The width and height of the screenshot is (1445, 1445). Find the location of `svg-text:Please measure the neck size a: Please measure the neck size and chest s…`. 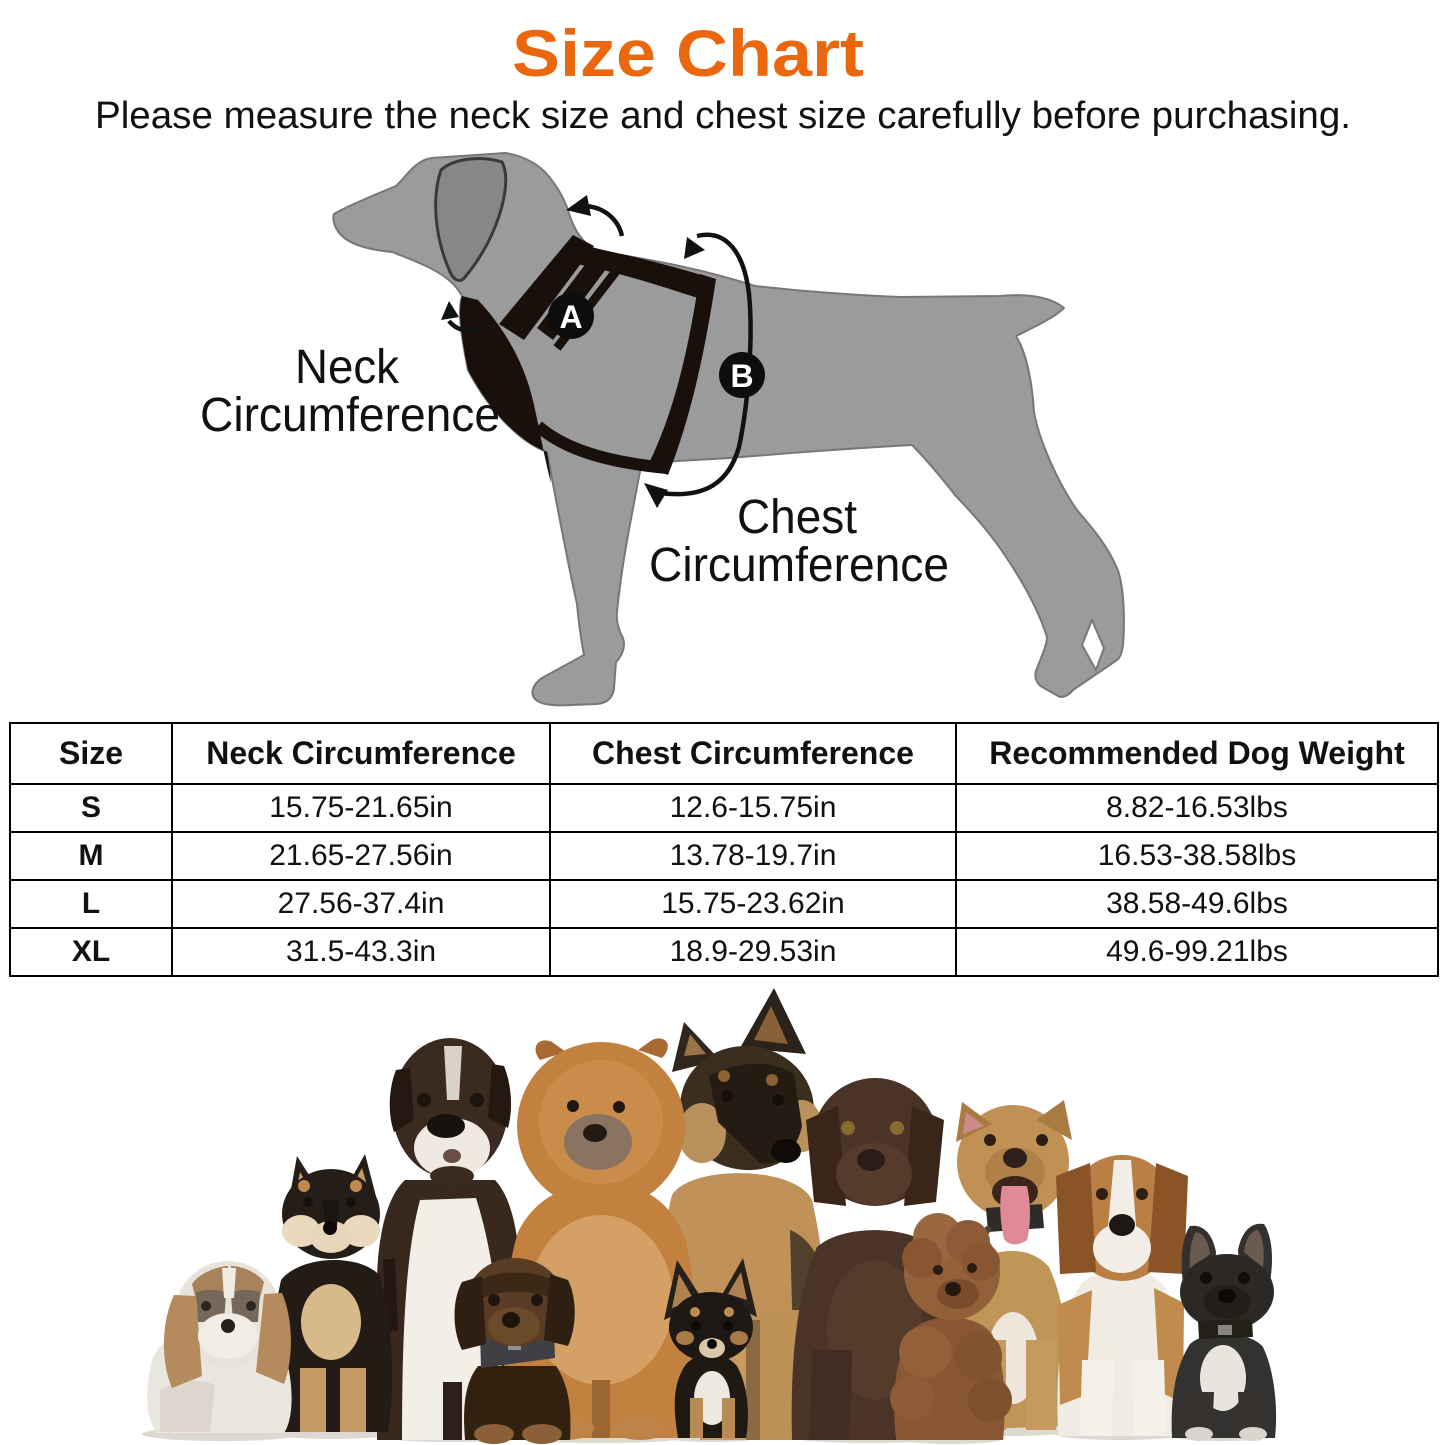

svg-text:Please measure the neck size a: Please measure the neck size and chest s… is located at coordinates (723, 116).